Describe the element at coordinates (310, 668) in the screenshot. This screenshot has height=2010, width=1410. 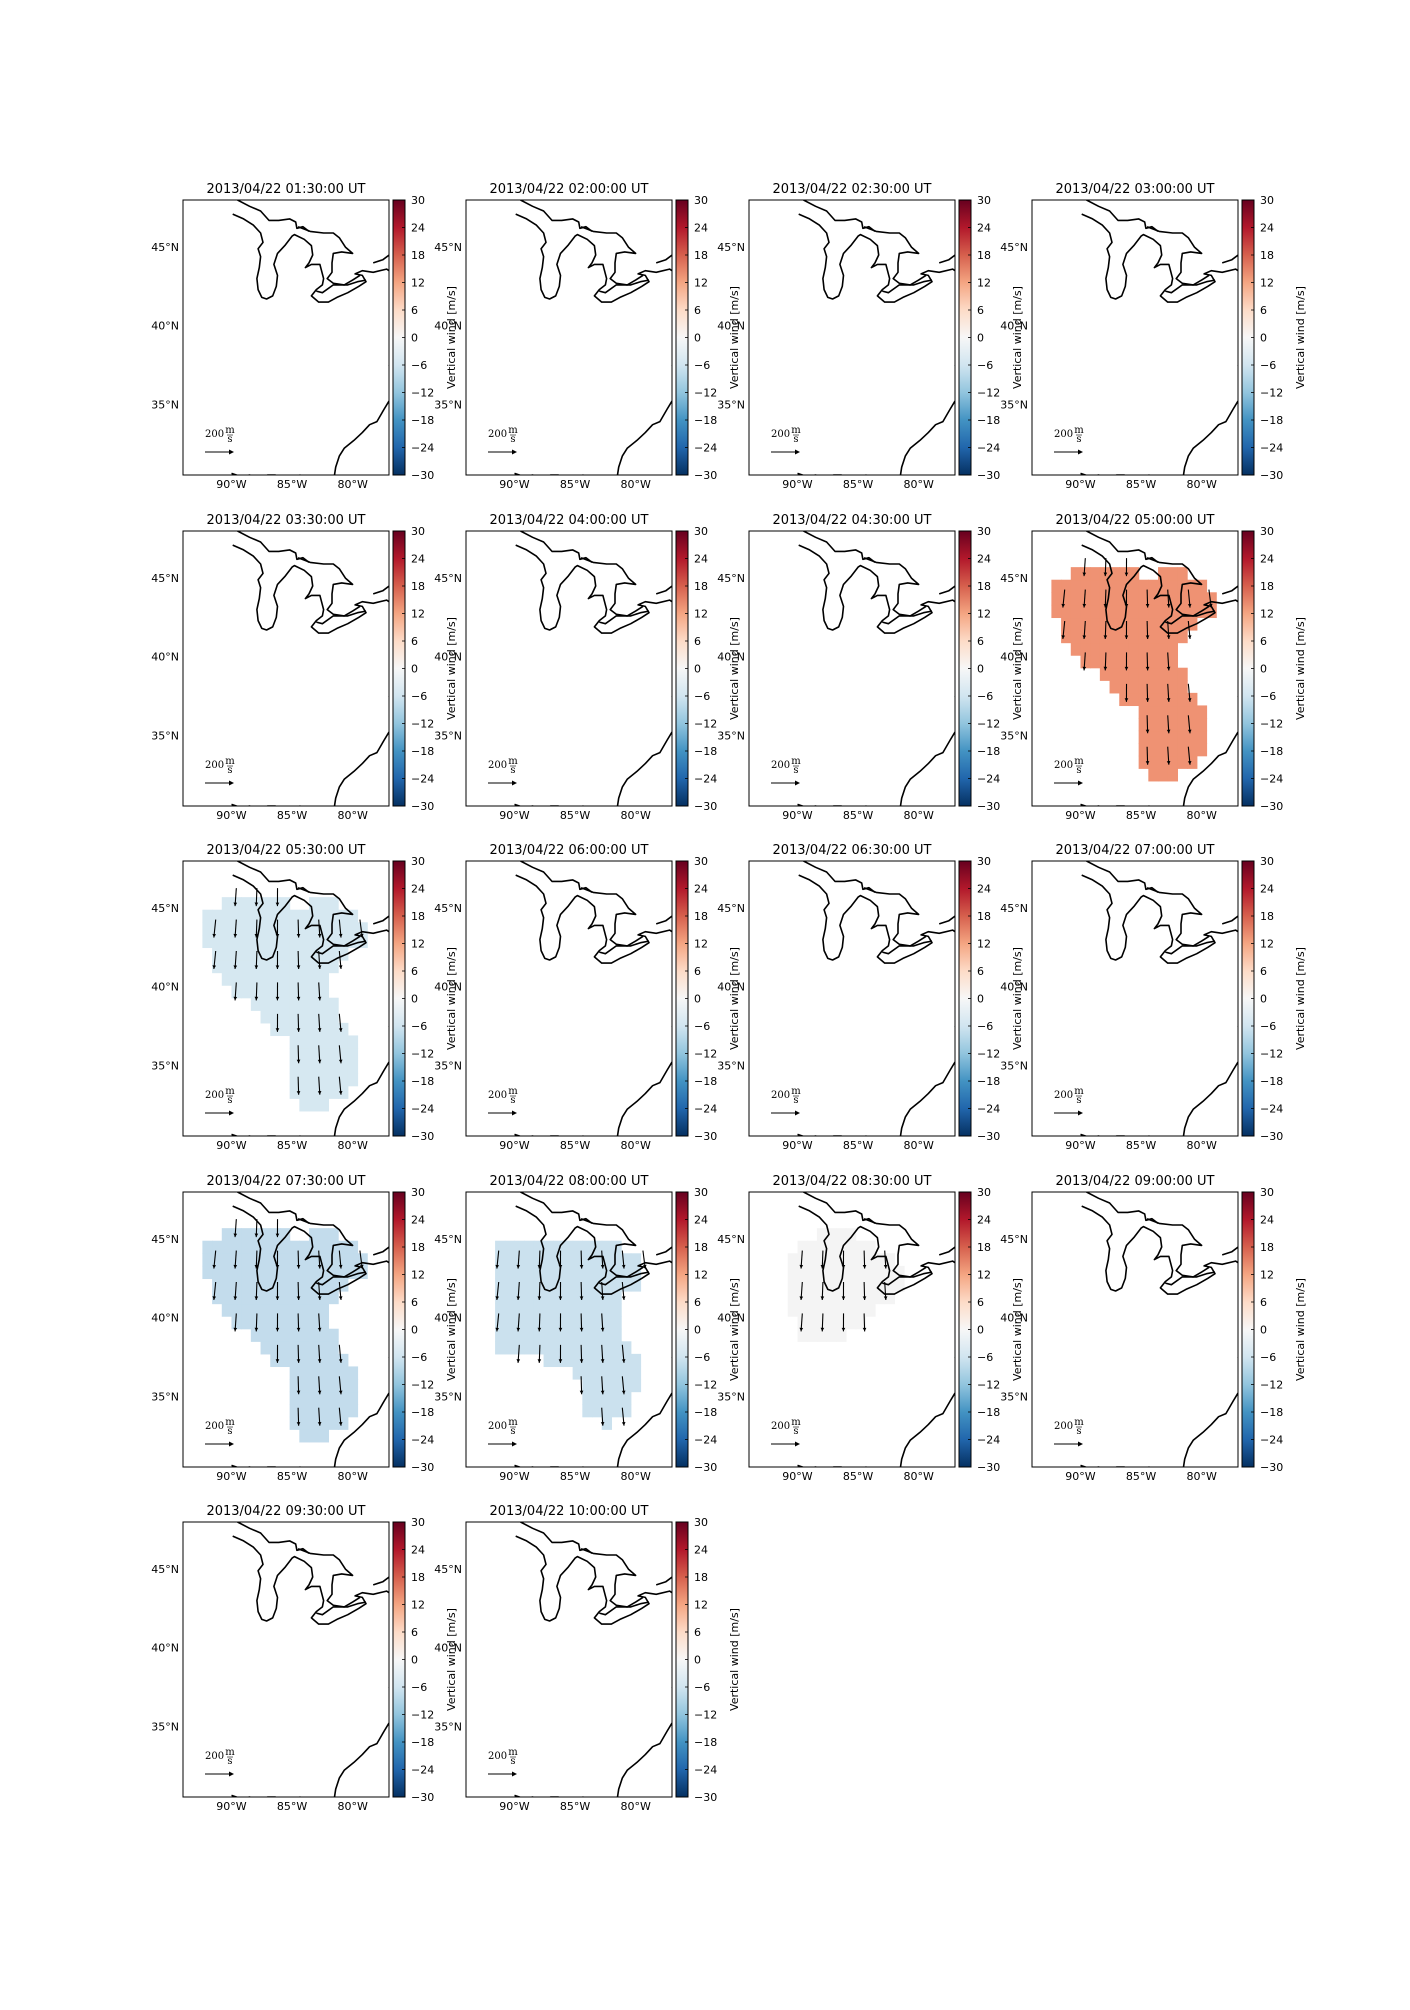
I see `coastline` at that location.